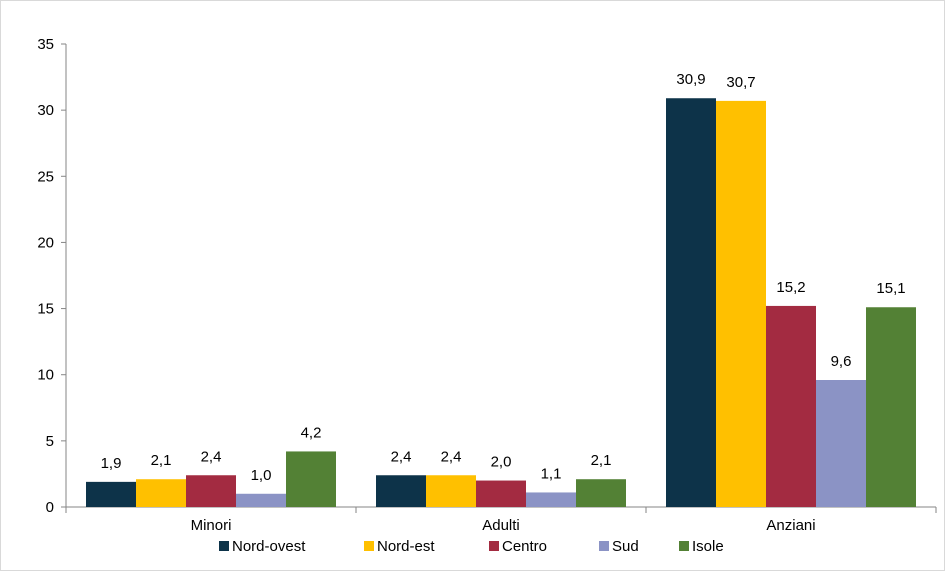 The width and height of the screenshot is (945, 575). What do you see at coordinates (45, 176) in the screenshot?
I see `y-tick-label: 25` at bounding box center [45, 176].